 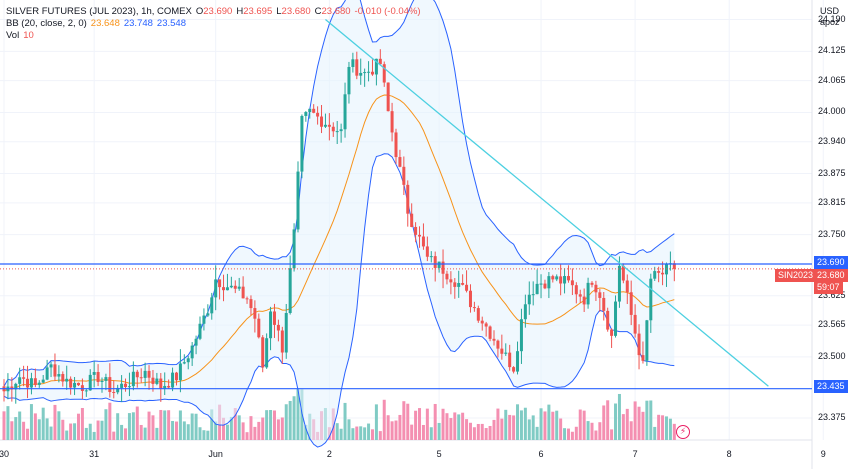 What do you see at coordinates (683, 432) in the screenshot?
I see `lightning-icon: ⚡` at bounding box center [683, 432].